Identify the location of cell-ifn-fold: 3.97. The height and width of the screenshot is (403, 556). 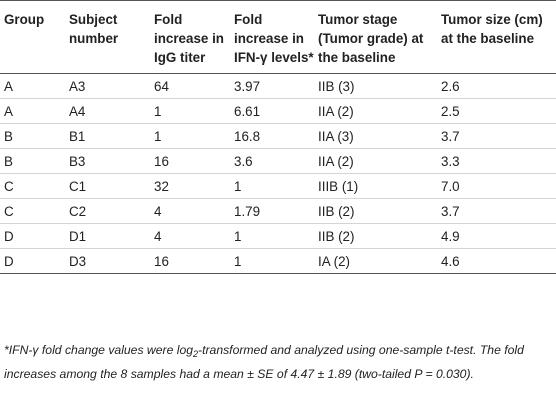
(272, 86).